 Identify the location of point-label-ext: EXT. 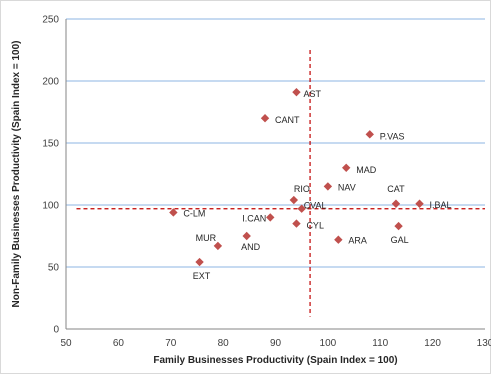
(202, 276).